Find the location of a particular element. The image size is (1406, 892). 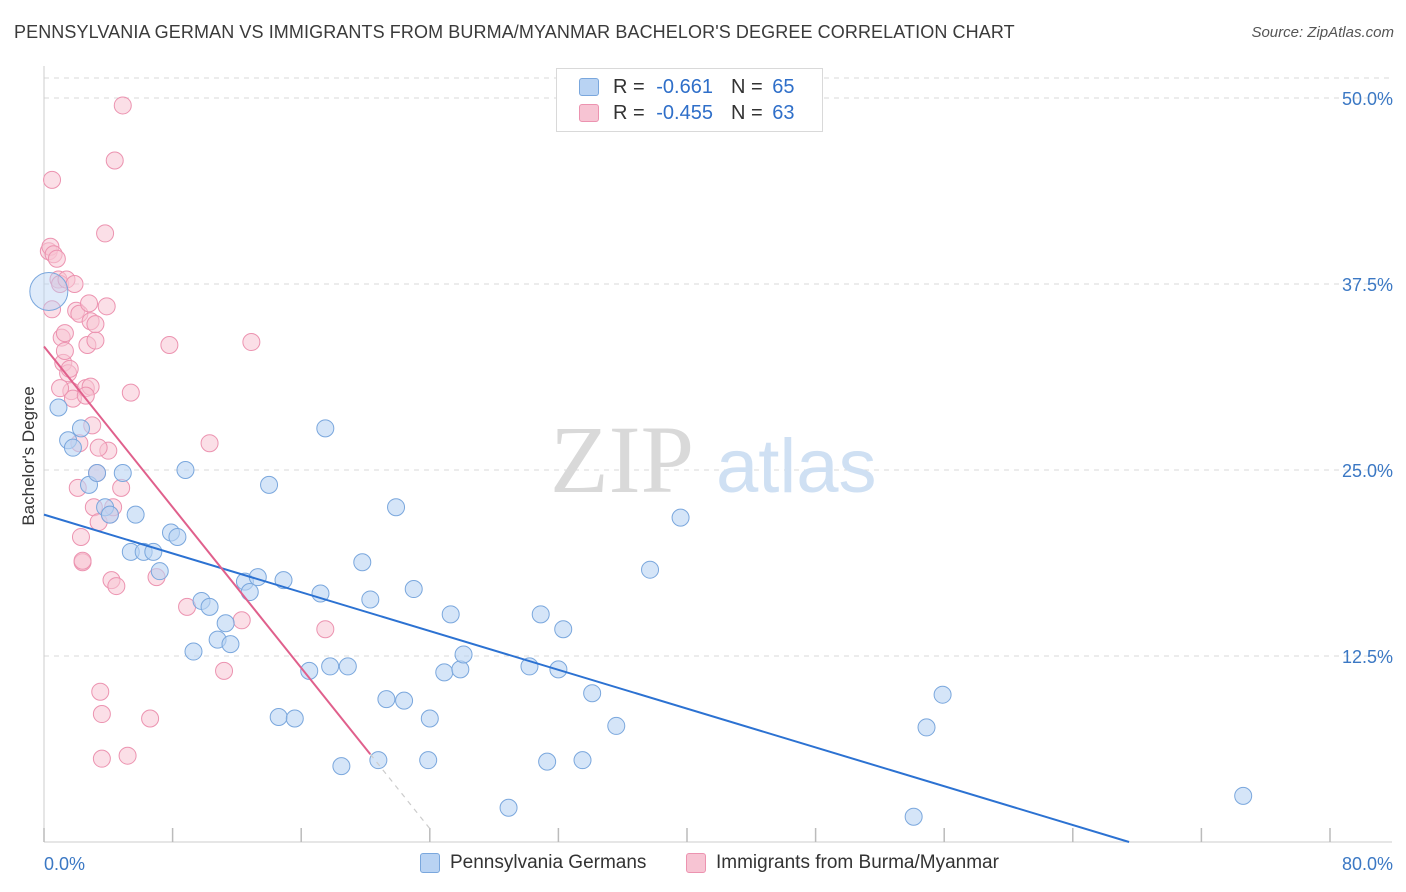

legend-row-pa-german: R = -0.661 N = 65 is located at coordinates (686, 87).